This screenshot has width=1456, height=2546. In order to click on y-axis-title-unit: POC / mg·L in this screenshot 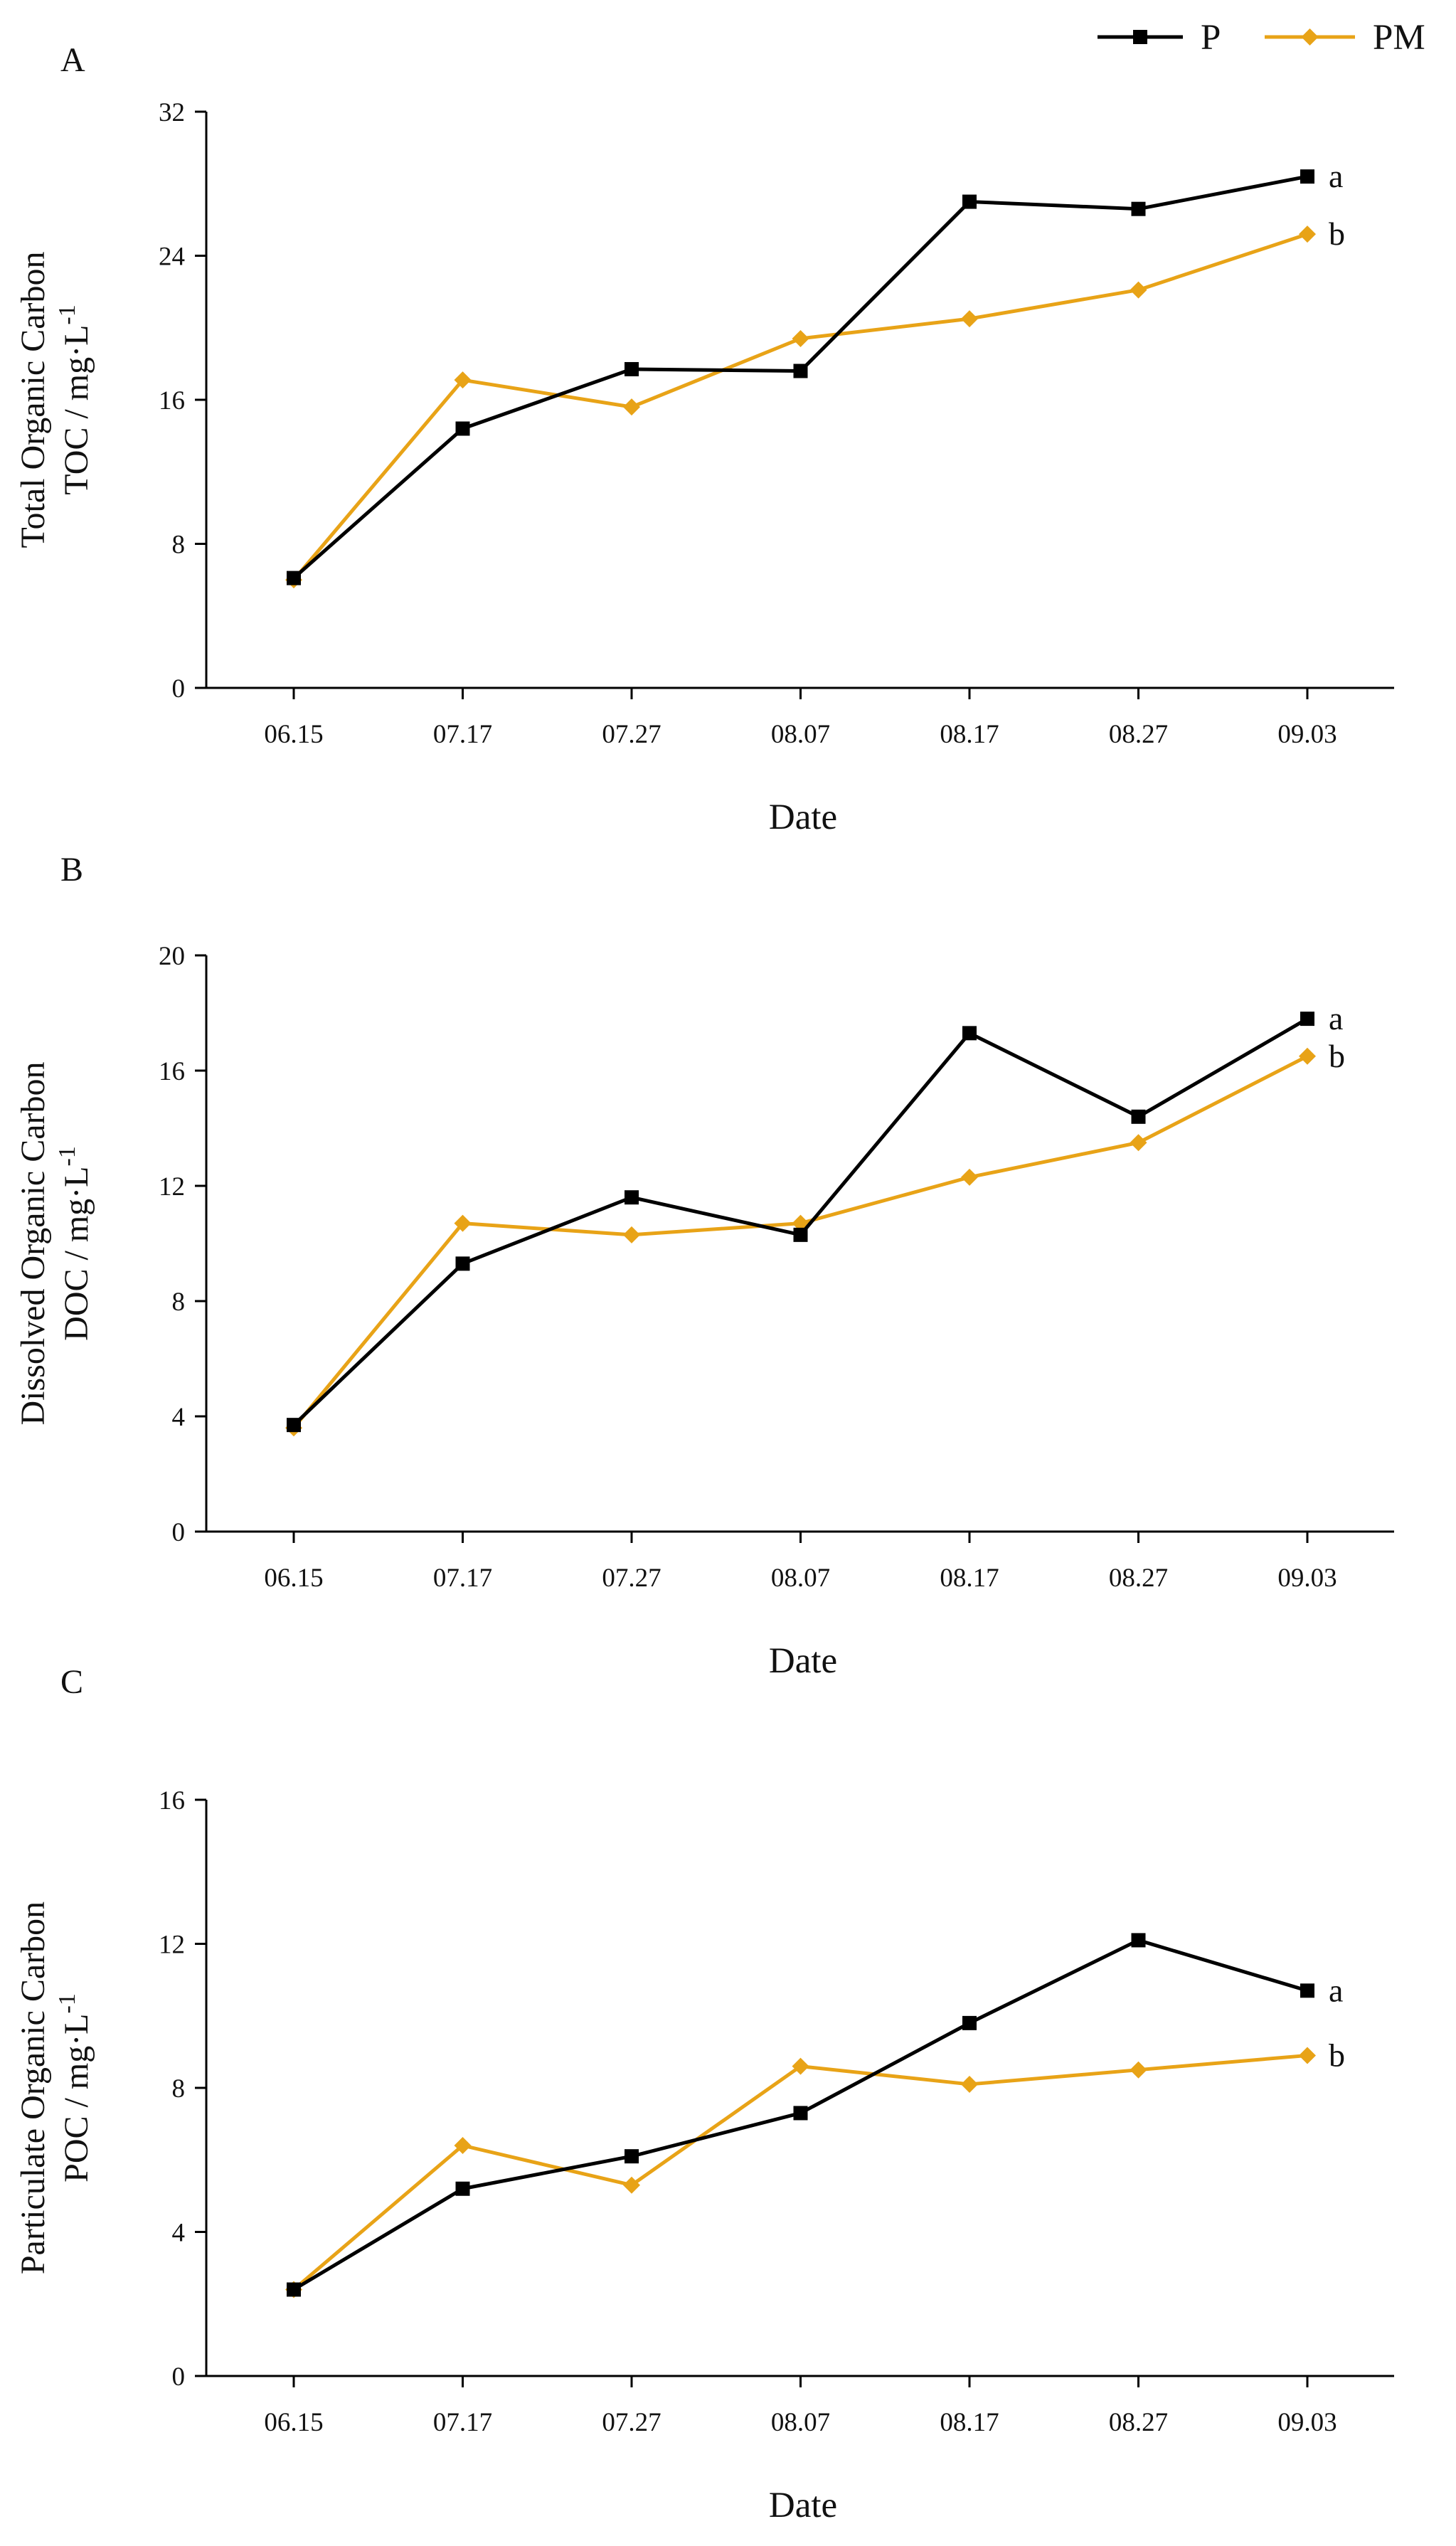, I will do `click(76, 2098)`.